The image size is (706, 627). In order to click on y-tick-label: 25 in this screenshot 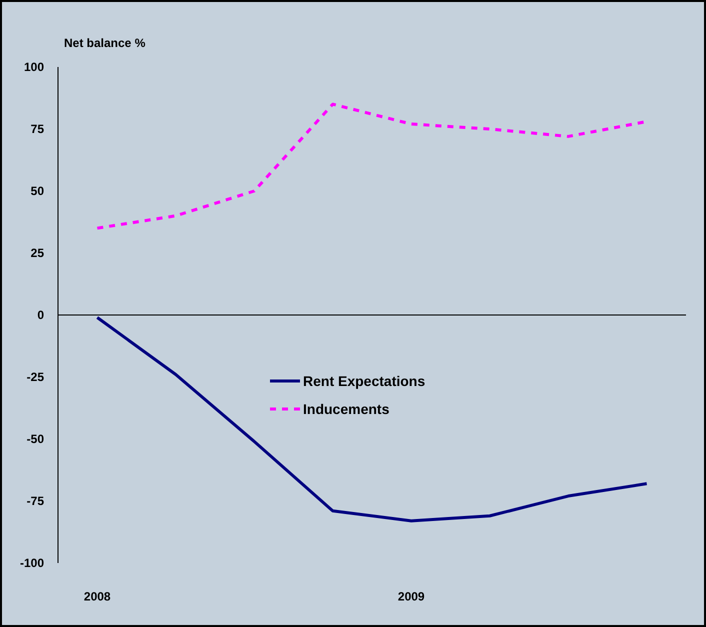, I will do `click(37, 253)`.